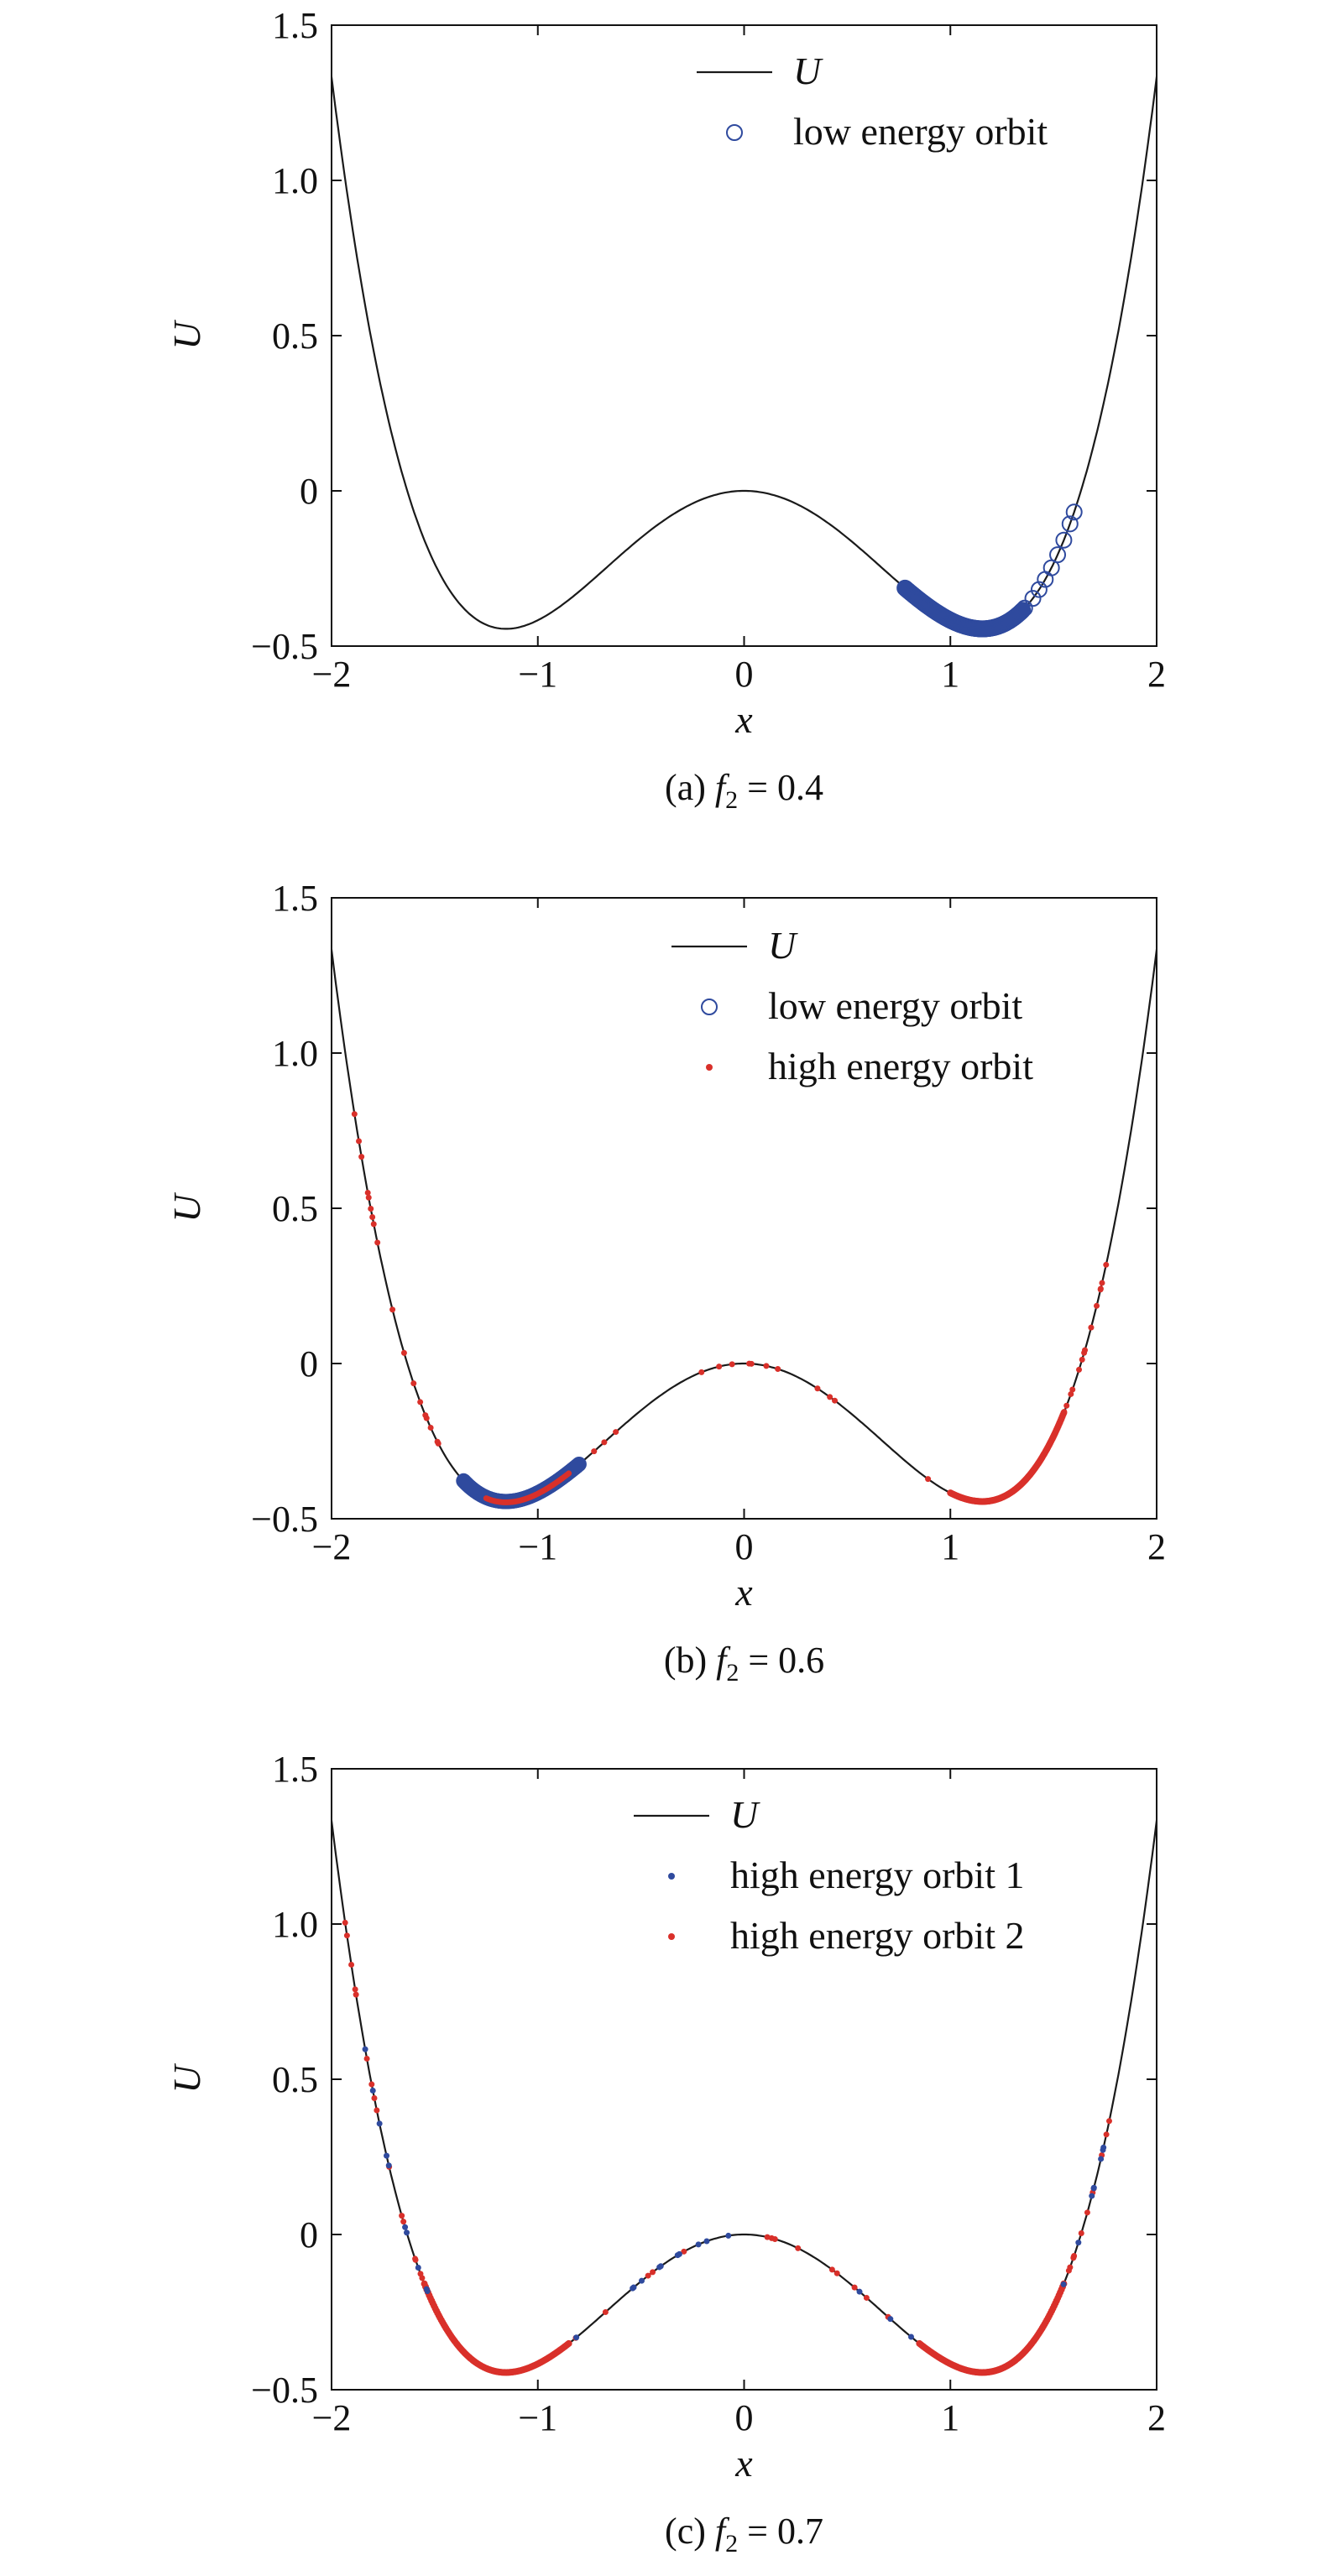 The height and width of the screenshot is (2576, 1322). What do you see at coordinates (900, 1066) in the screenshot?
I see `legend-label: high energy orbit` at bounding box center [900, 1066].